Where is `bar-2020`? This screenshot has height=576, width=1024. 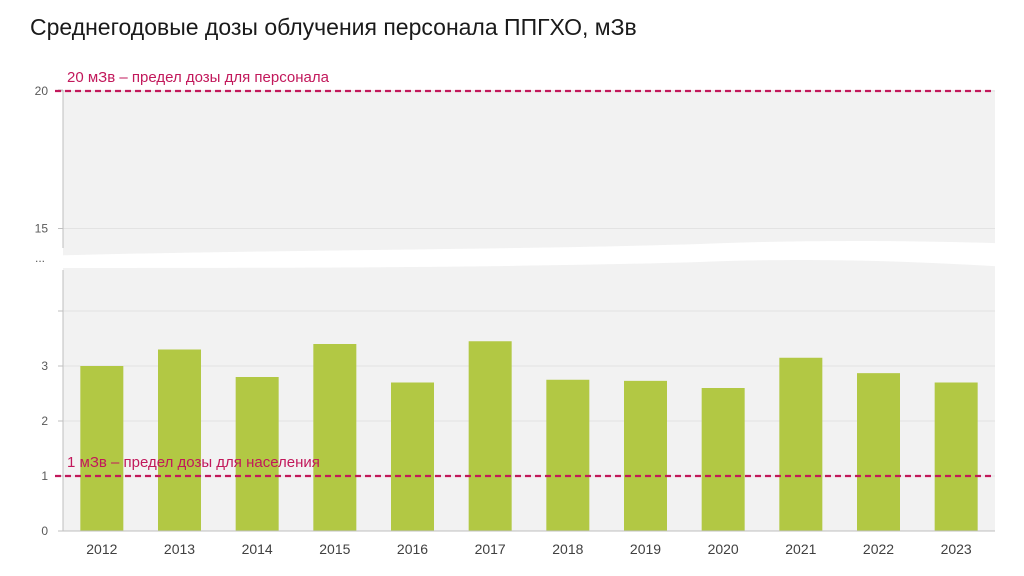 bar-2020 is located at coordinates (723, 459).